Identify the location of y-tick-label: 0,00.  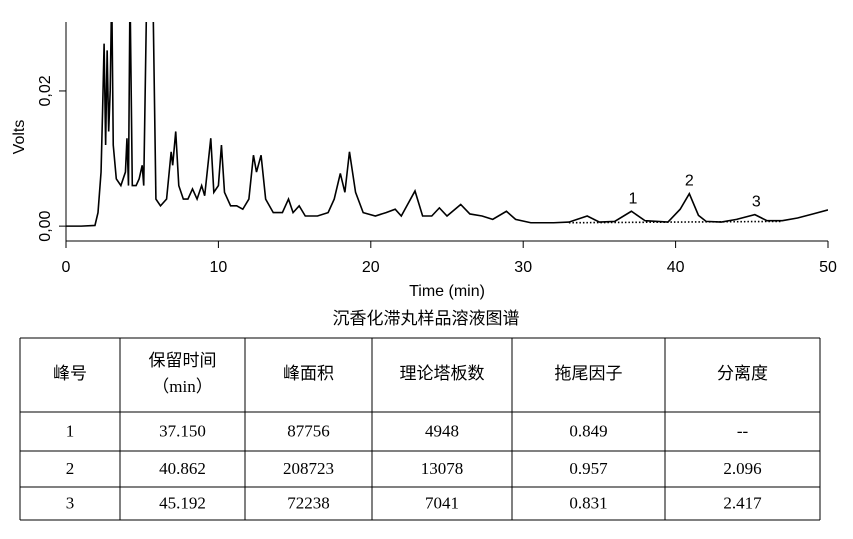
(45, 225).